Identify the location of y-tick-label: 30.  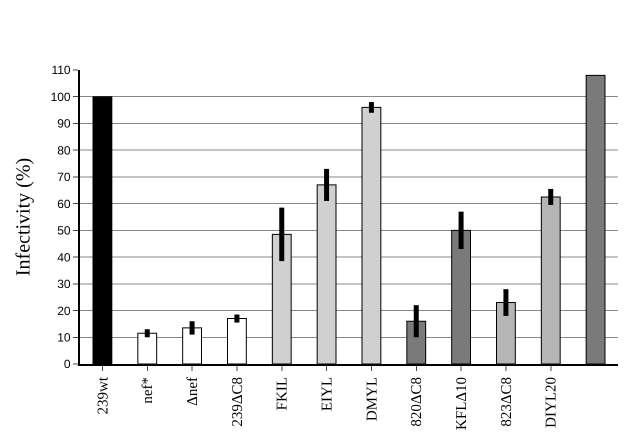
(64, 284).